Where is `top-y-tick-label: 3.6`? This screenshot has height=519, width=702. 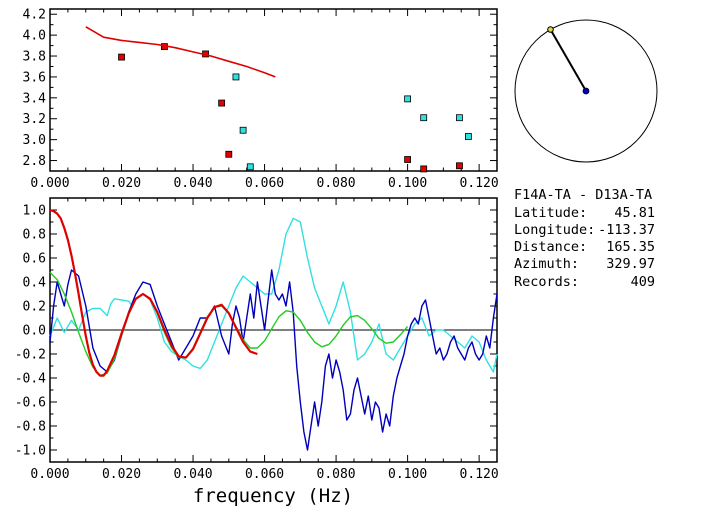
top-y-tick-label: 3.6 is located at coordinates (34, 77).